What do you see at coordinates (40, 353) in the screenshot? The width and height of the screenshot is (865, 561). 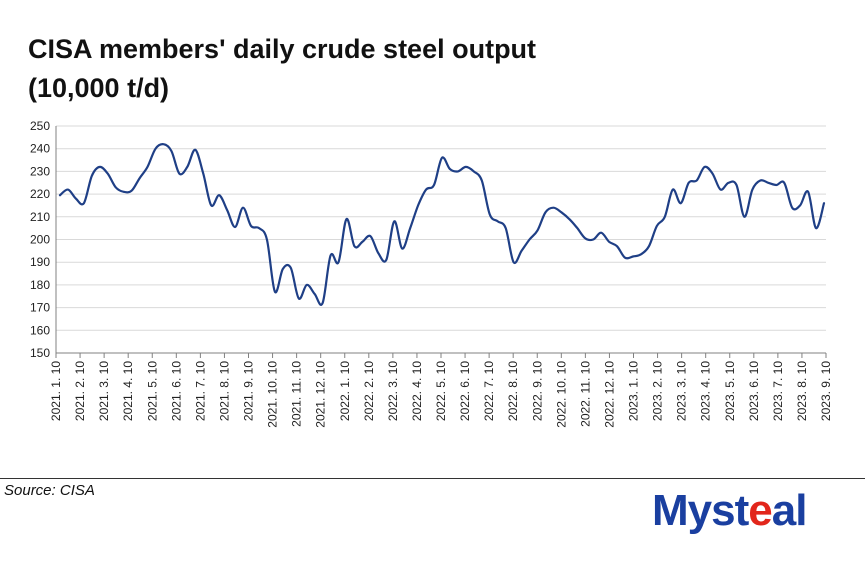 I see `y-tick-label: 150` at bounding box center [40, 353].